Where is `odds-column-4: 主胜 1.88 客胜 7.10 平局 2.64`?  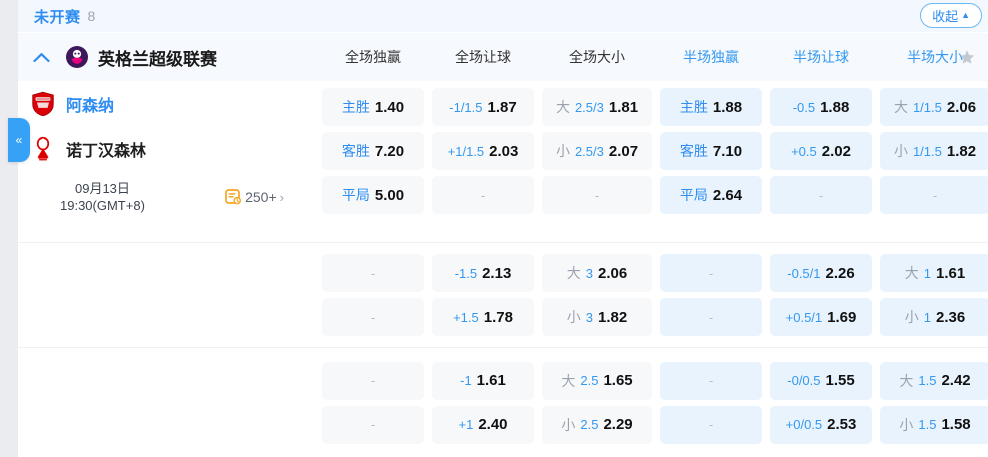
odds-column-4: 主胜 1.88 客胜 7.10 平局 2.64 is located at coordinates (711, 161).